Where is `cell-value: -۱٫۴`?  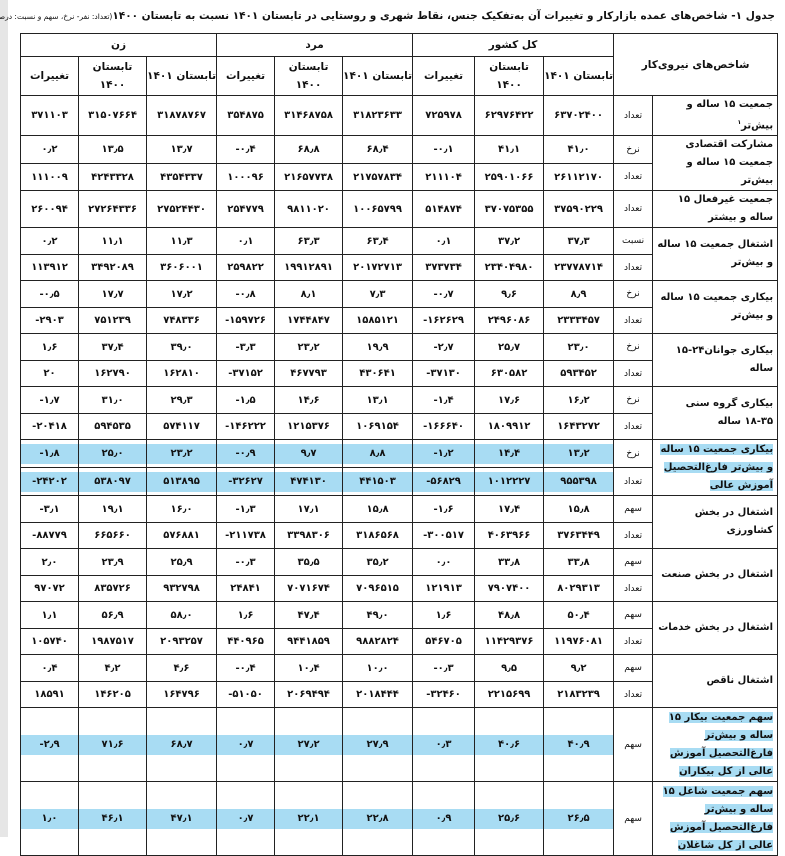
cell-value: -۱٫۴ is located at coordinates (443, 400).